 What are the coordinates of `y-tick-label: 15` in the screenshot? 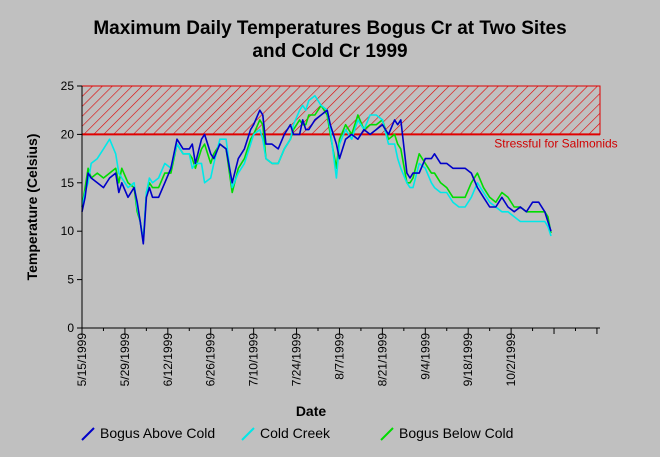 It's located at (68, 183).